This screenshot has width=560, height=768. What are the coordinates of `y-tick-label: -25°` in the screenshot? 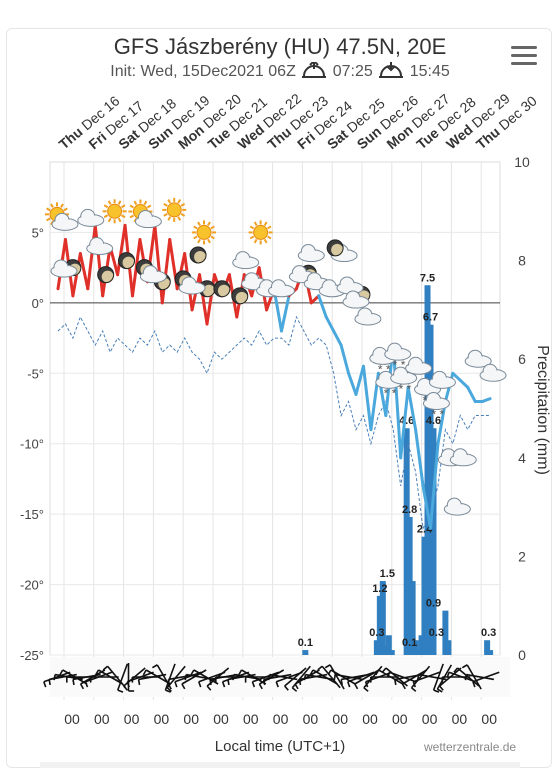 It's located at (32, 655).